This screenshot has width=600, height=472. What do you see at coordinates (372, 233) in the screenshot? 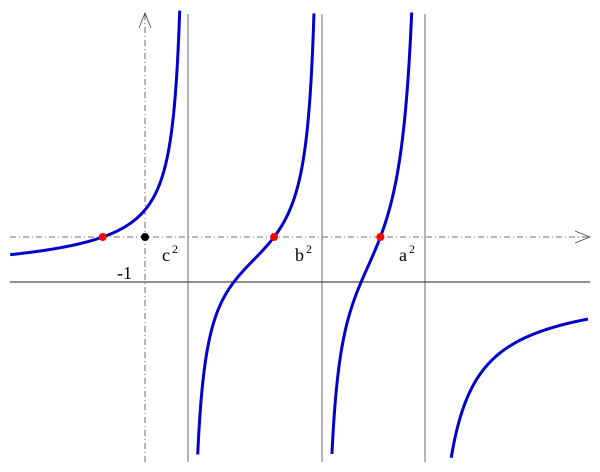
I see `curve-branch-b2-a2` at bounding box center [372, 233].